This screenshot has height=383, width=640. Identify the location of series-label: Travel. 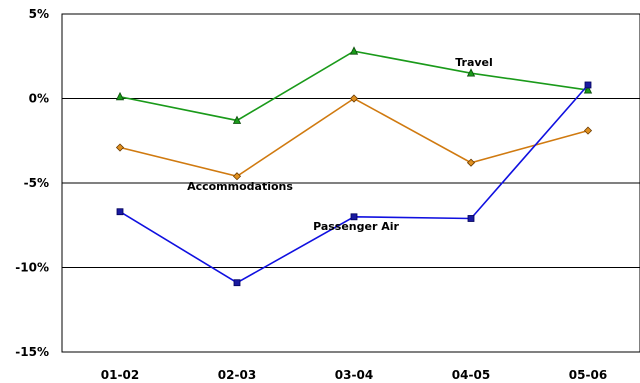
(474, 62).